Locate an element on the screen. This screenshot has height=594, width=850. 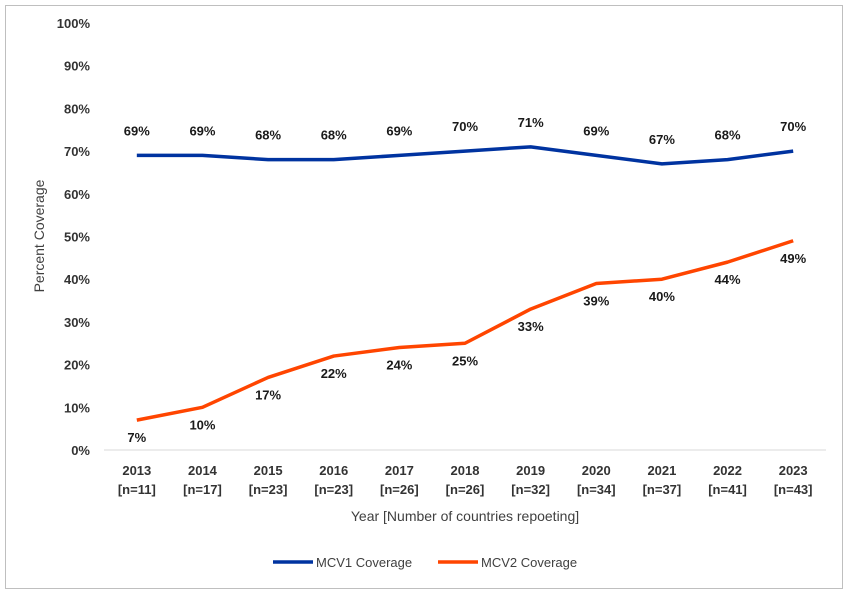
x-tick-n-label: [n=43] is located at coordinates (793, 489).